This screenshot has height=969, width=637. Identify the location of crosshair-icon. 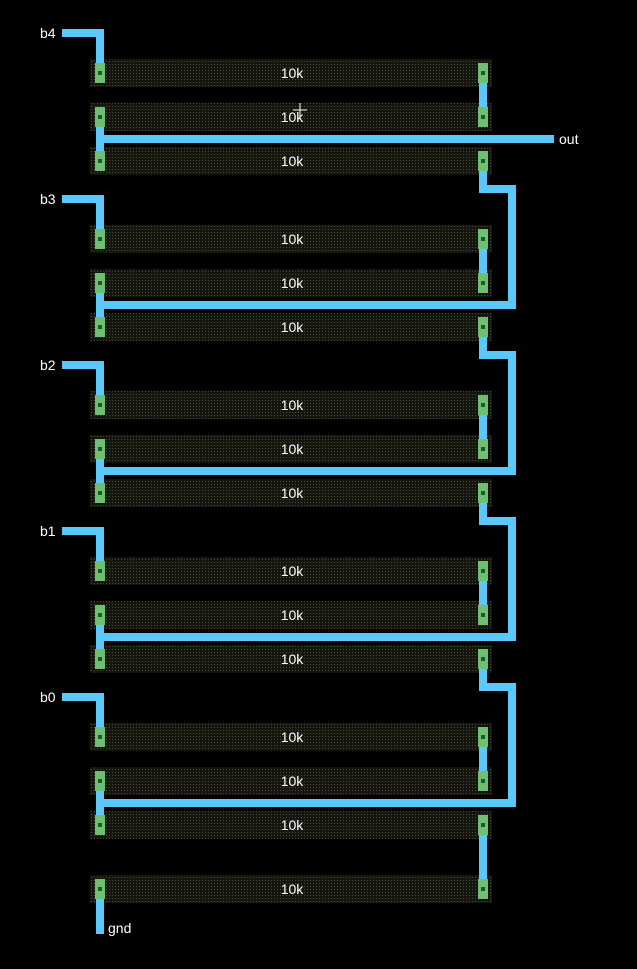
(300, 110).